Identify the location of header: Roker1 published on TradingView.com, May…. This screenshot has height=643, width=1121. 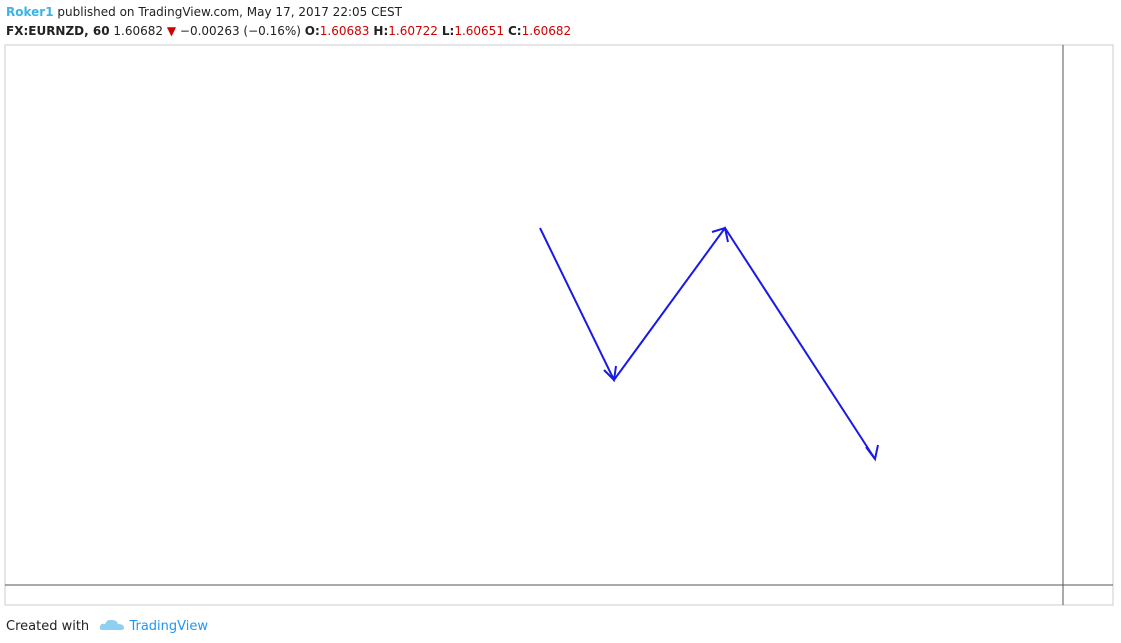
(290, 22).